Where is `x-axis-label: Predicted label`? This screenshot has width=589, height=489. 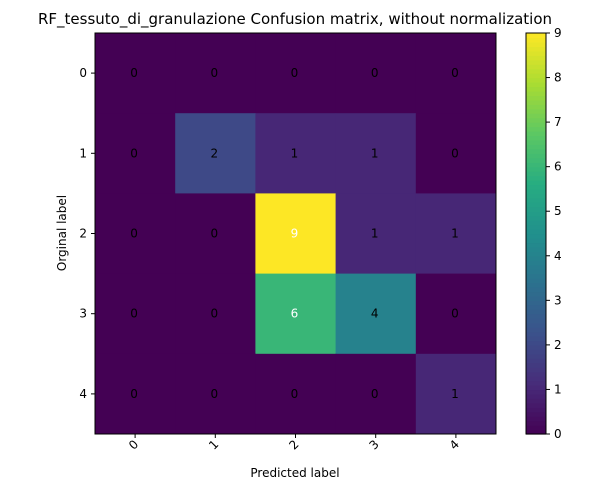
x-axis-label: Predicted label is located at coordinates (294, 473).